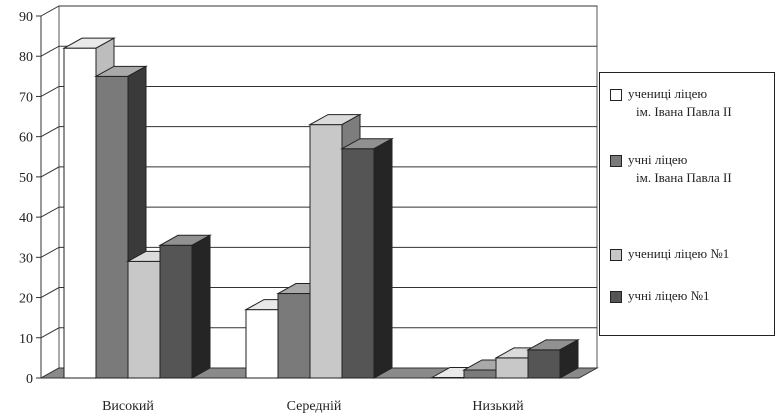 Image resolution: width=779 pixels, height=418 pixels. I want to click on category-labels: Високий Середній Низький, so click(313, 406).